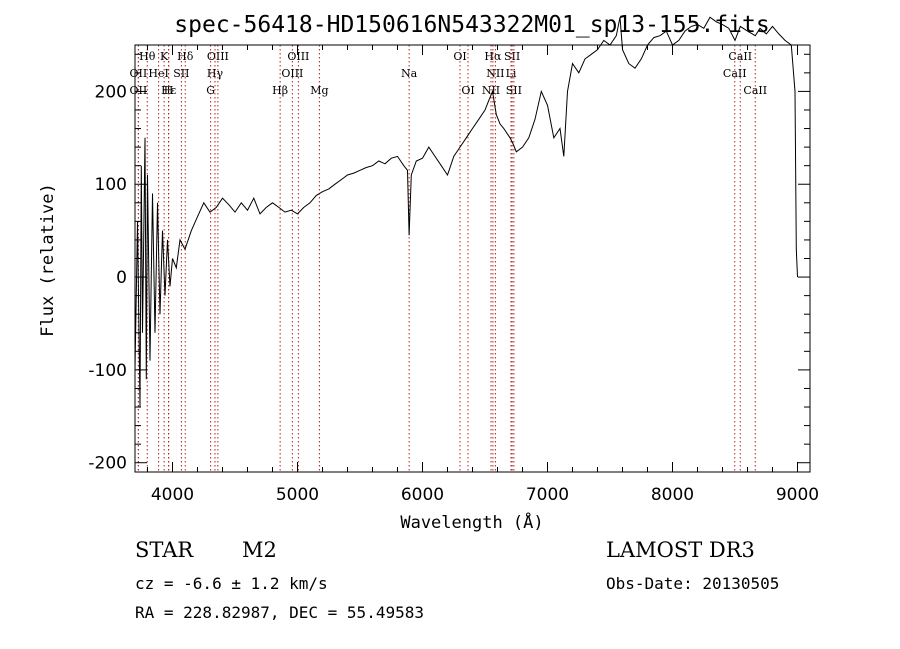  I want to click on coordinates: RA = 228.82987, DEC = 55.49583, so click(279, 612).